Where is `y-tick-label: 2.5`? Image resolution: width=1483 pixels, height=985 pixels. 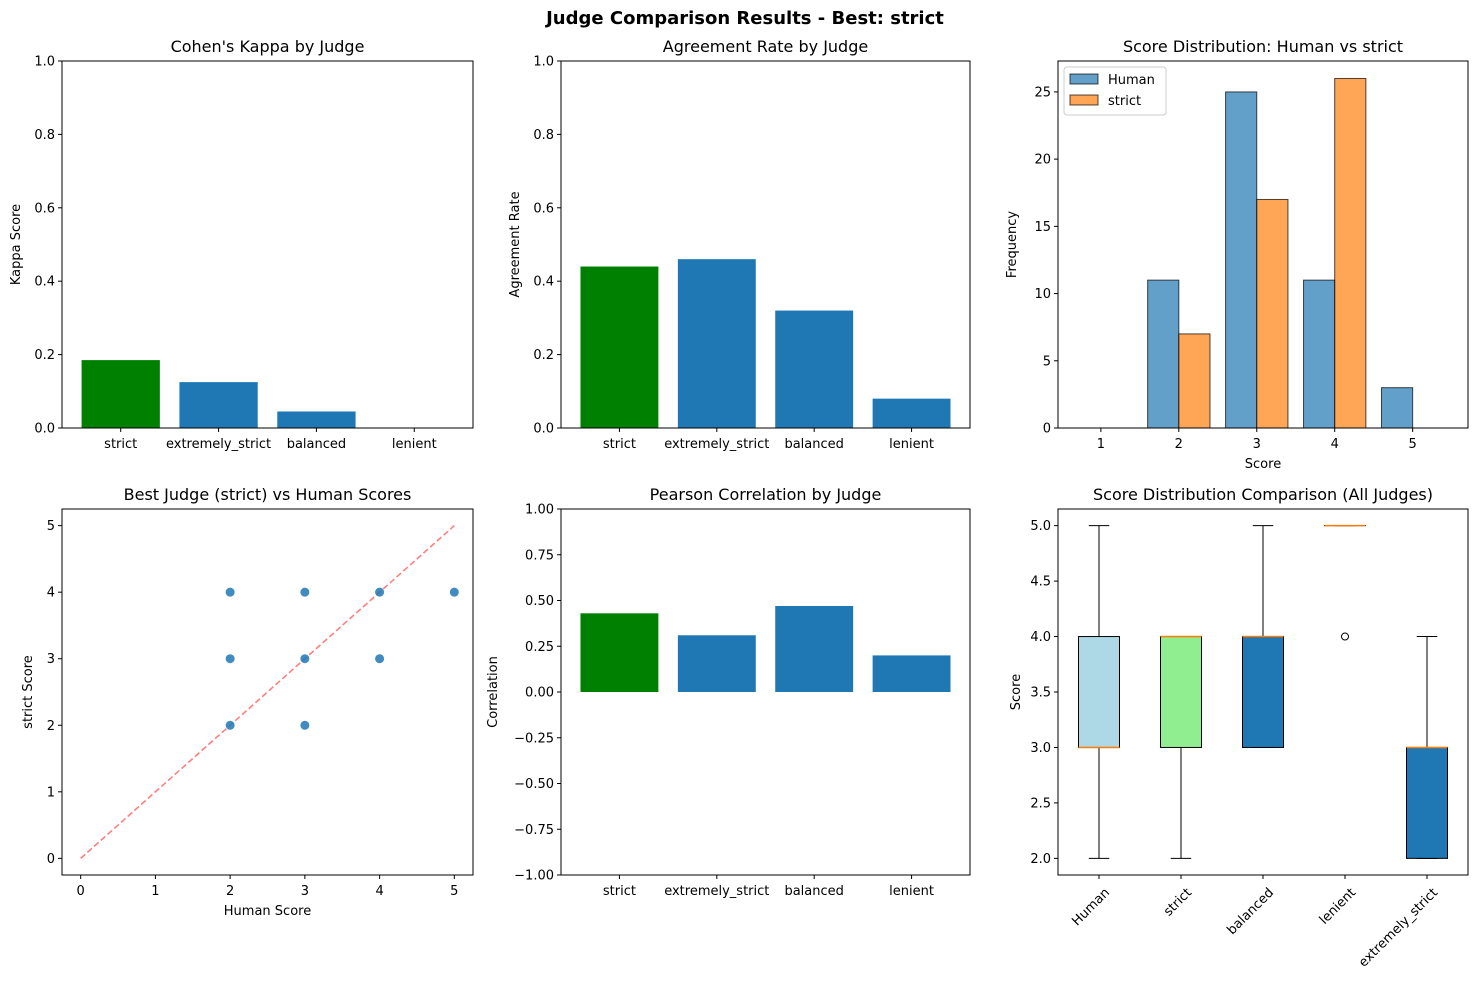
y-tick-label: 2.5 is located at coordinates (1040, 803).